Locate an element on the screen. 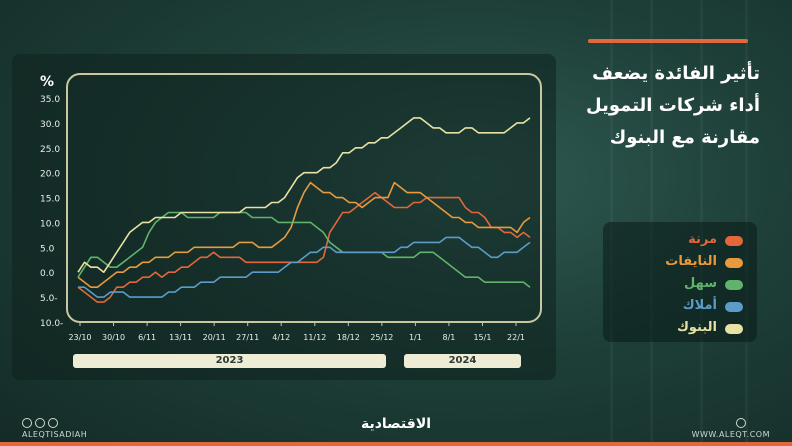  y-tick-label: 5.0 is located at coordinates (47, 249).